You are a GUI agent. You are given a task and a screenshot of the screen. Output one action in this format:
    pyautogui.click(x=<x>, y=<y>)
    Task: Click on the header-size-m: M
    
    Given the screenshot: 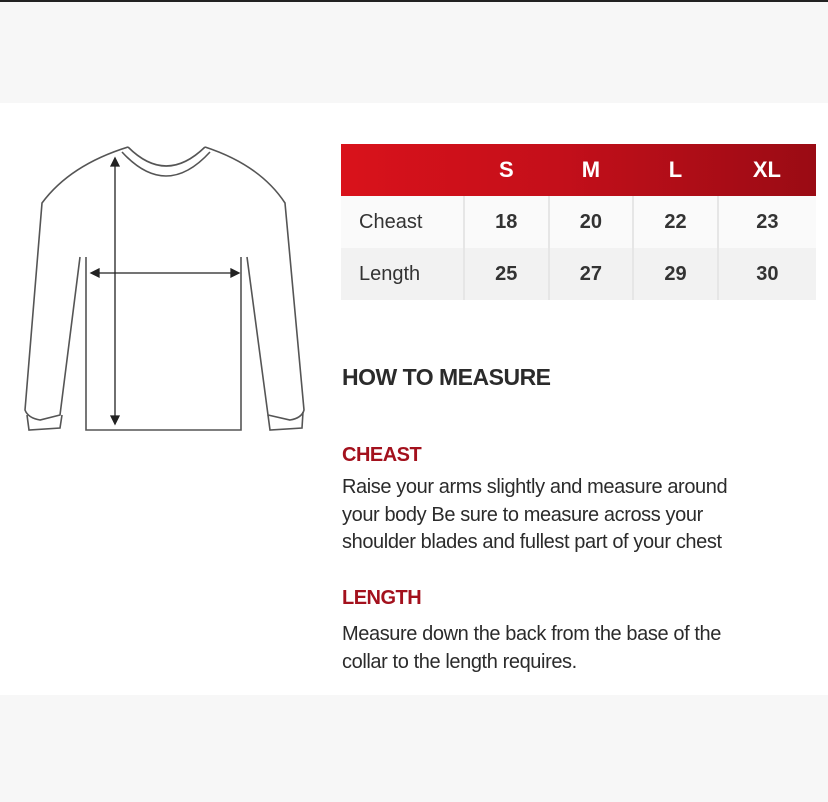 What is the action you would take?
    pyautogui.click(x=591, y=169)
    